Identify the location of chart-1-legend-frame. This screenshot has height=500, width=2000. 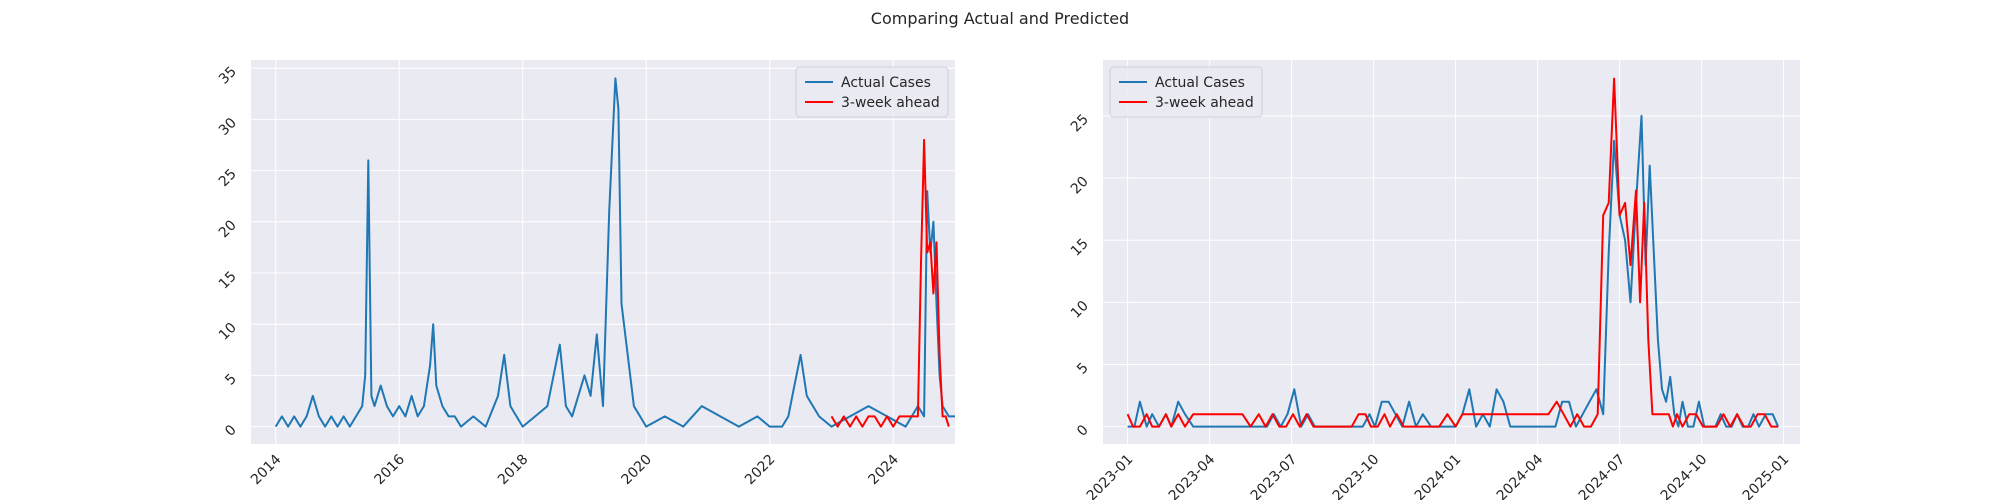
(1186, 92).